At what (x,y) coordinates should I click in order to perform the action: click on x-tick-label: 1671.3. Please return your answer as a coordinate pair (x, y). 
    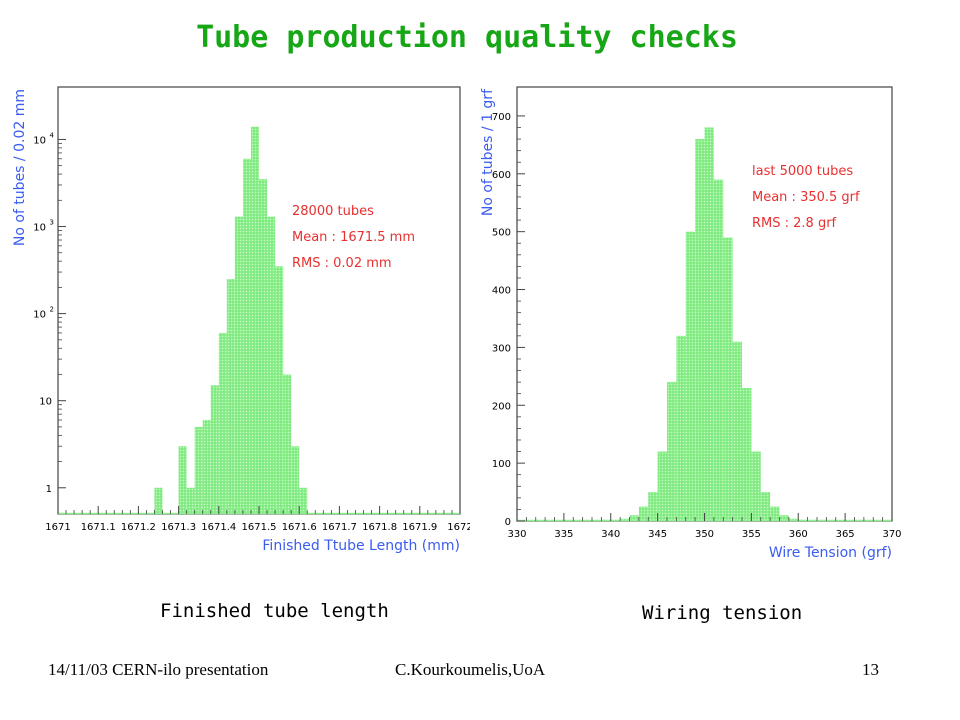
    Looking at the image, I should click on (178, 527).